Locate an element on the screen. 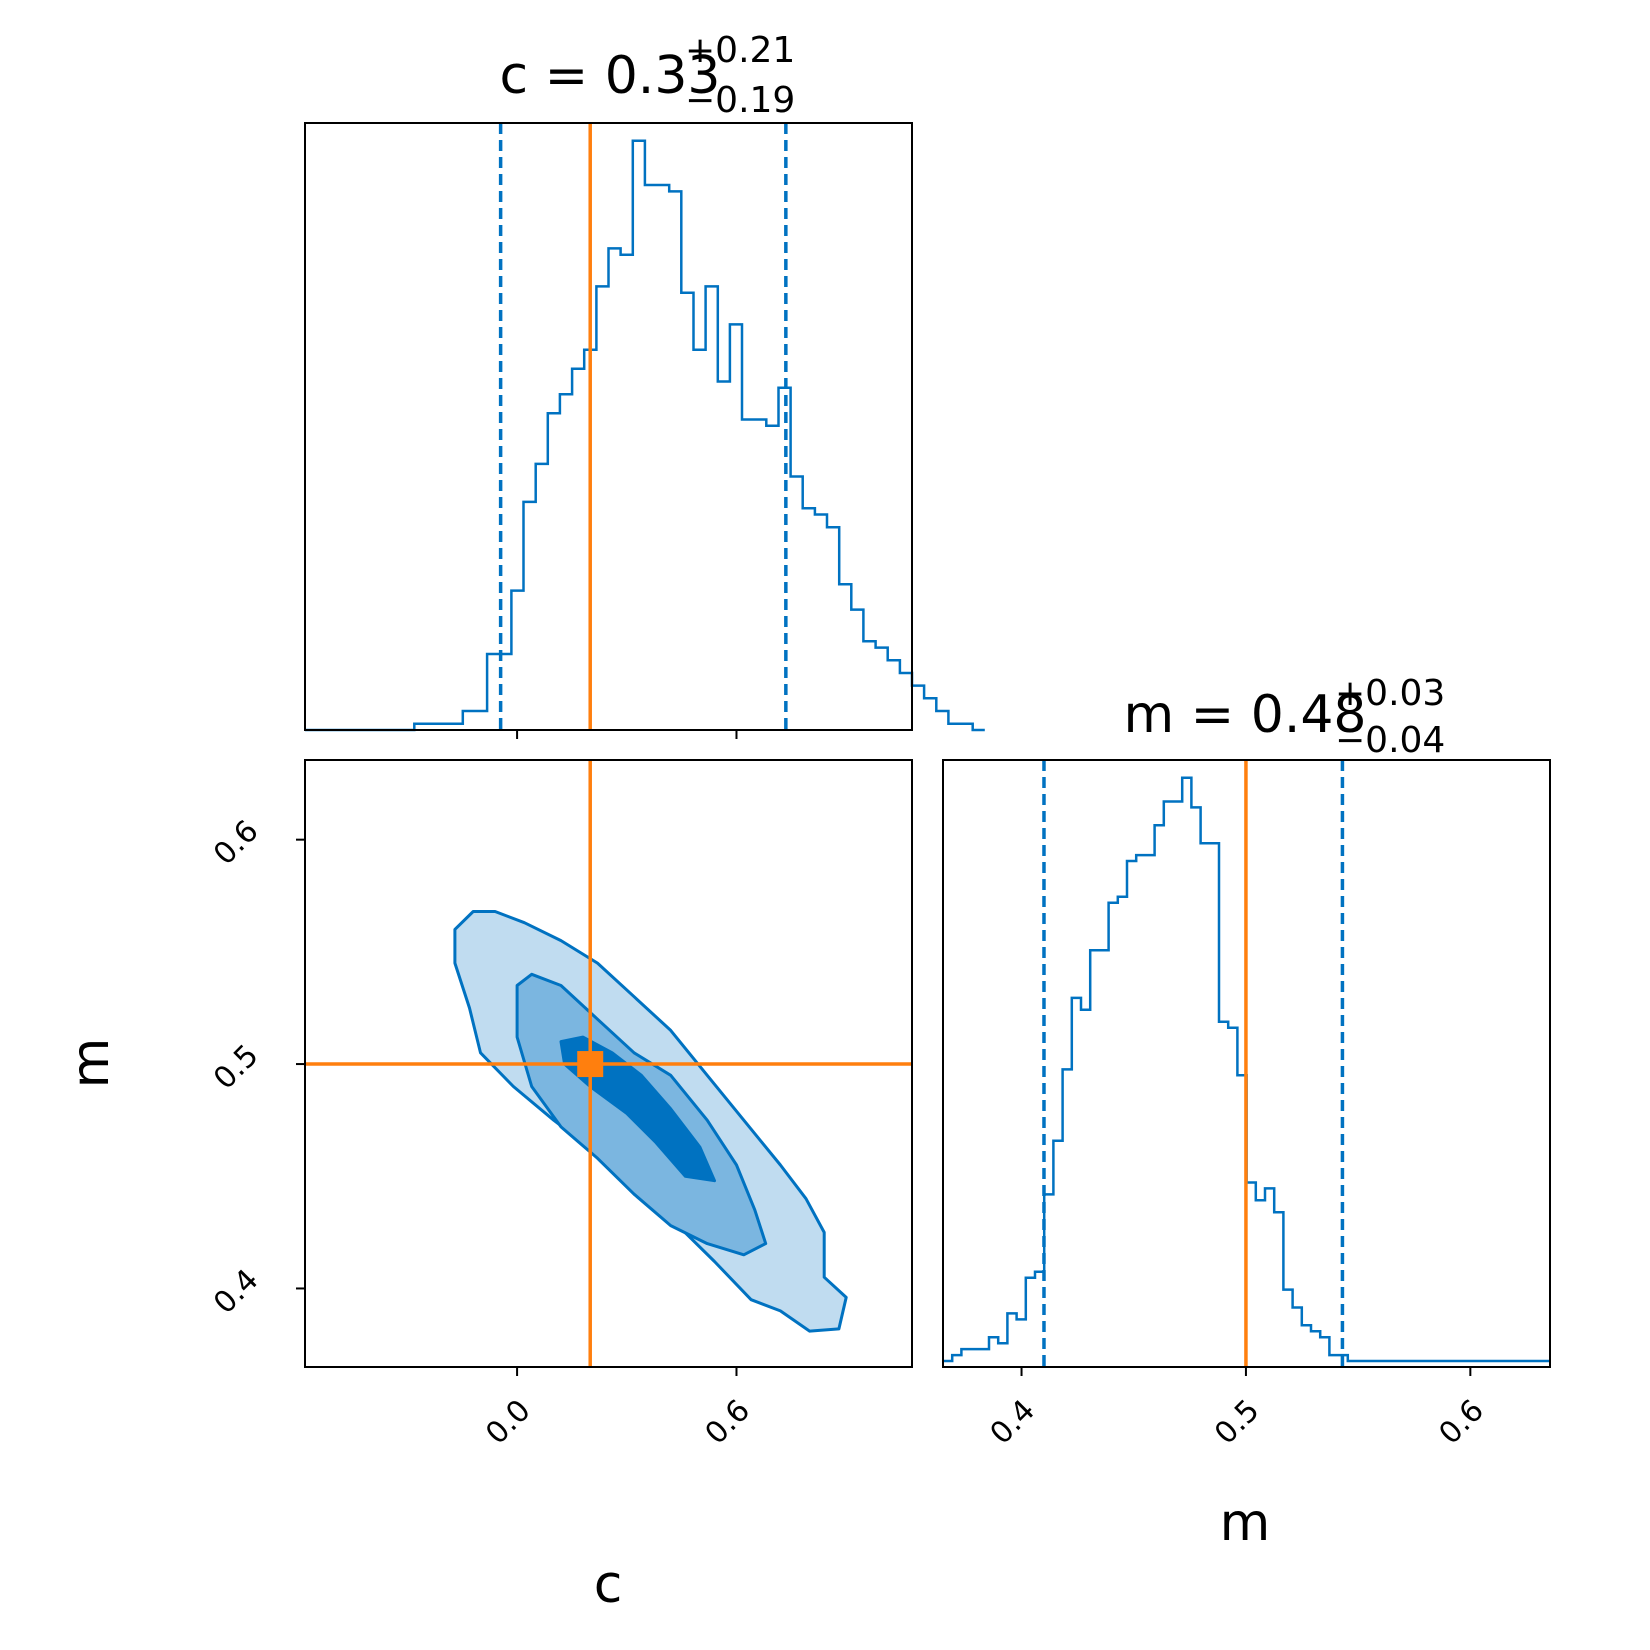 This screenshot has height=1650, width=1650. x-tick-label: 0.0 is located at coordinates (508, 1422).